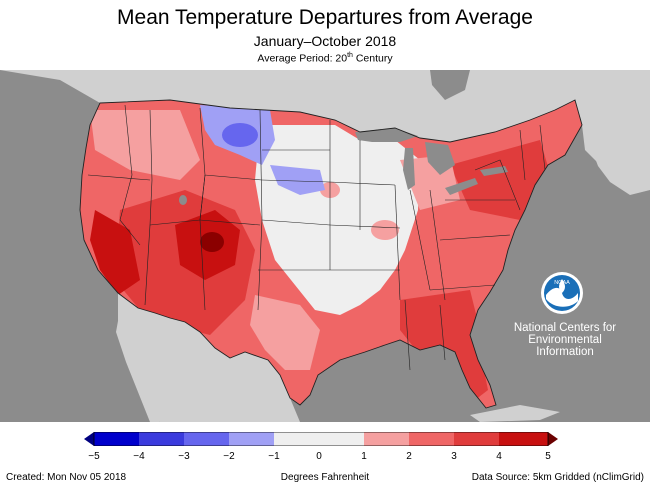  I want to click on ncei-caption-line1: National Centers for, so click(565, 328).